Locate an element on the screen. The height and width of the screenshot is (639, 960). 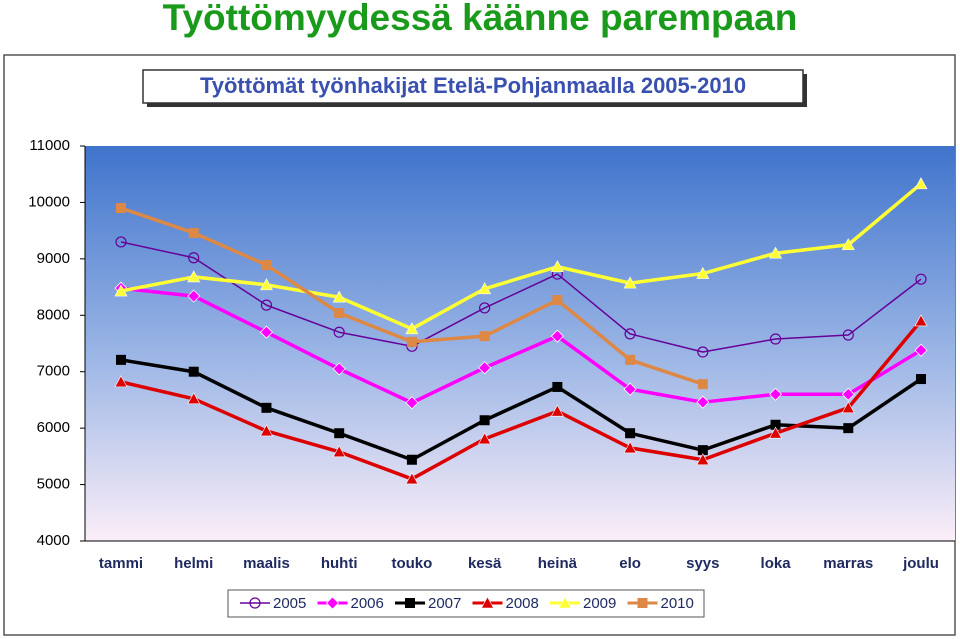
y-tick-label: 11000 is located at coordinates (49, 145).